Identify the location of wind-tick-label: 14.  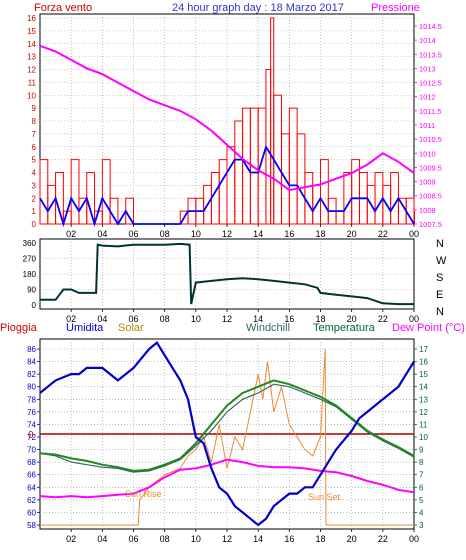
(31, 44).